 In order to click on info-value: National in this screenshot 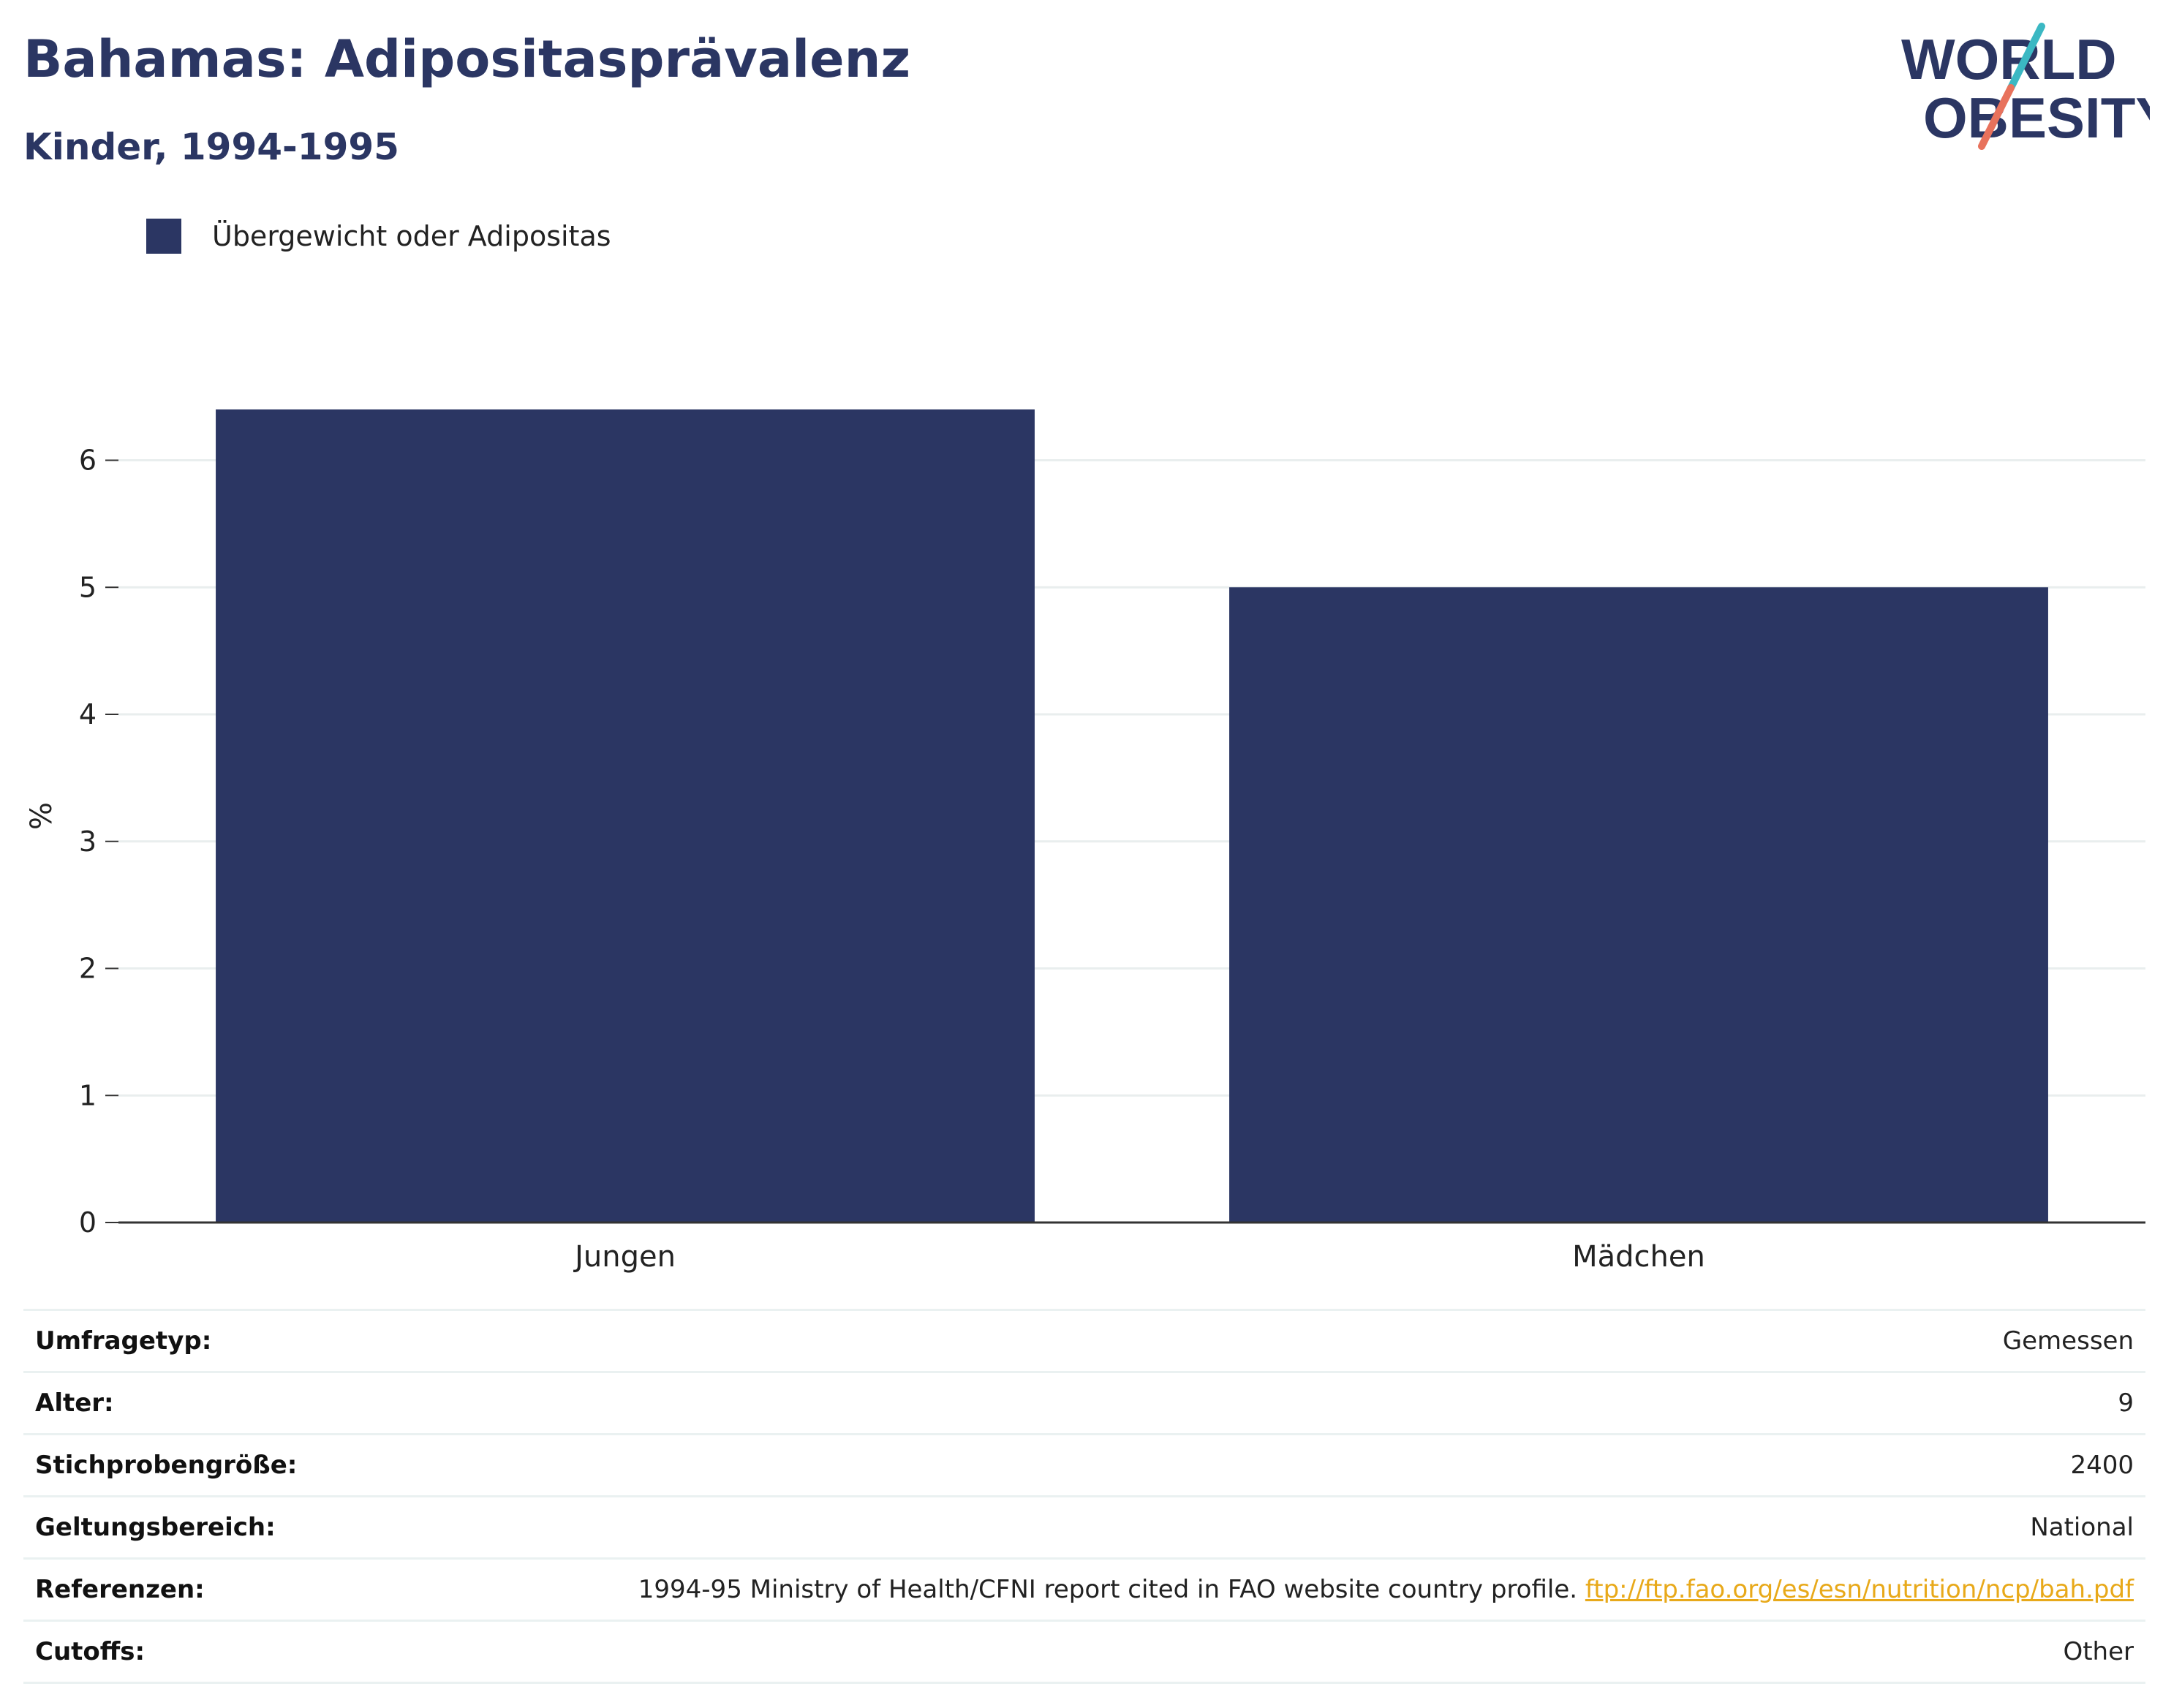, I will do `click(1252, 1527)`.